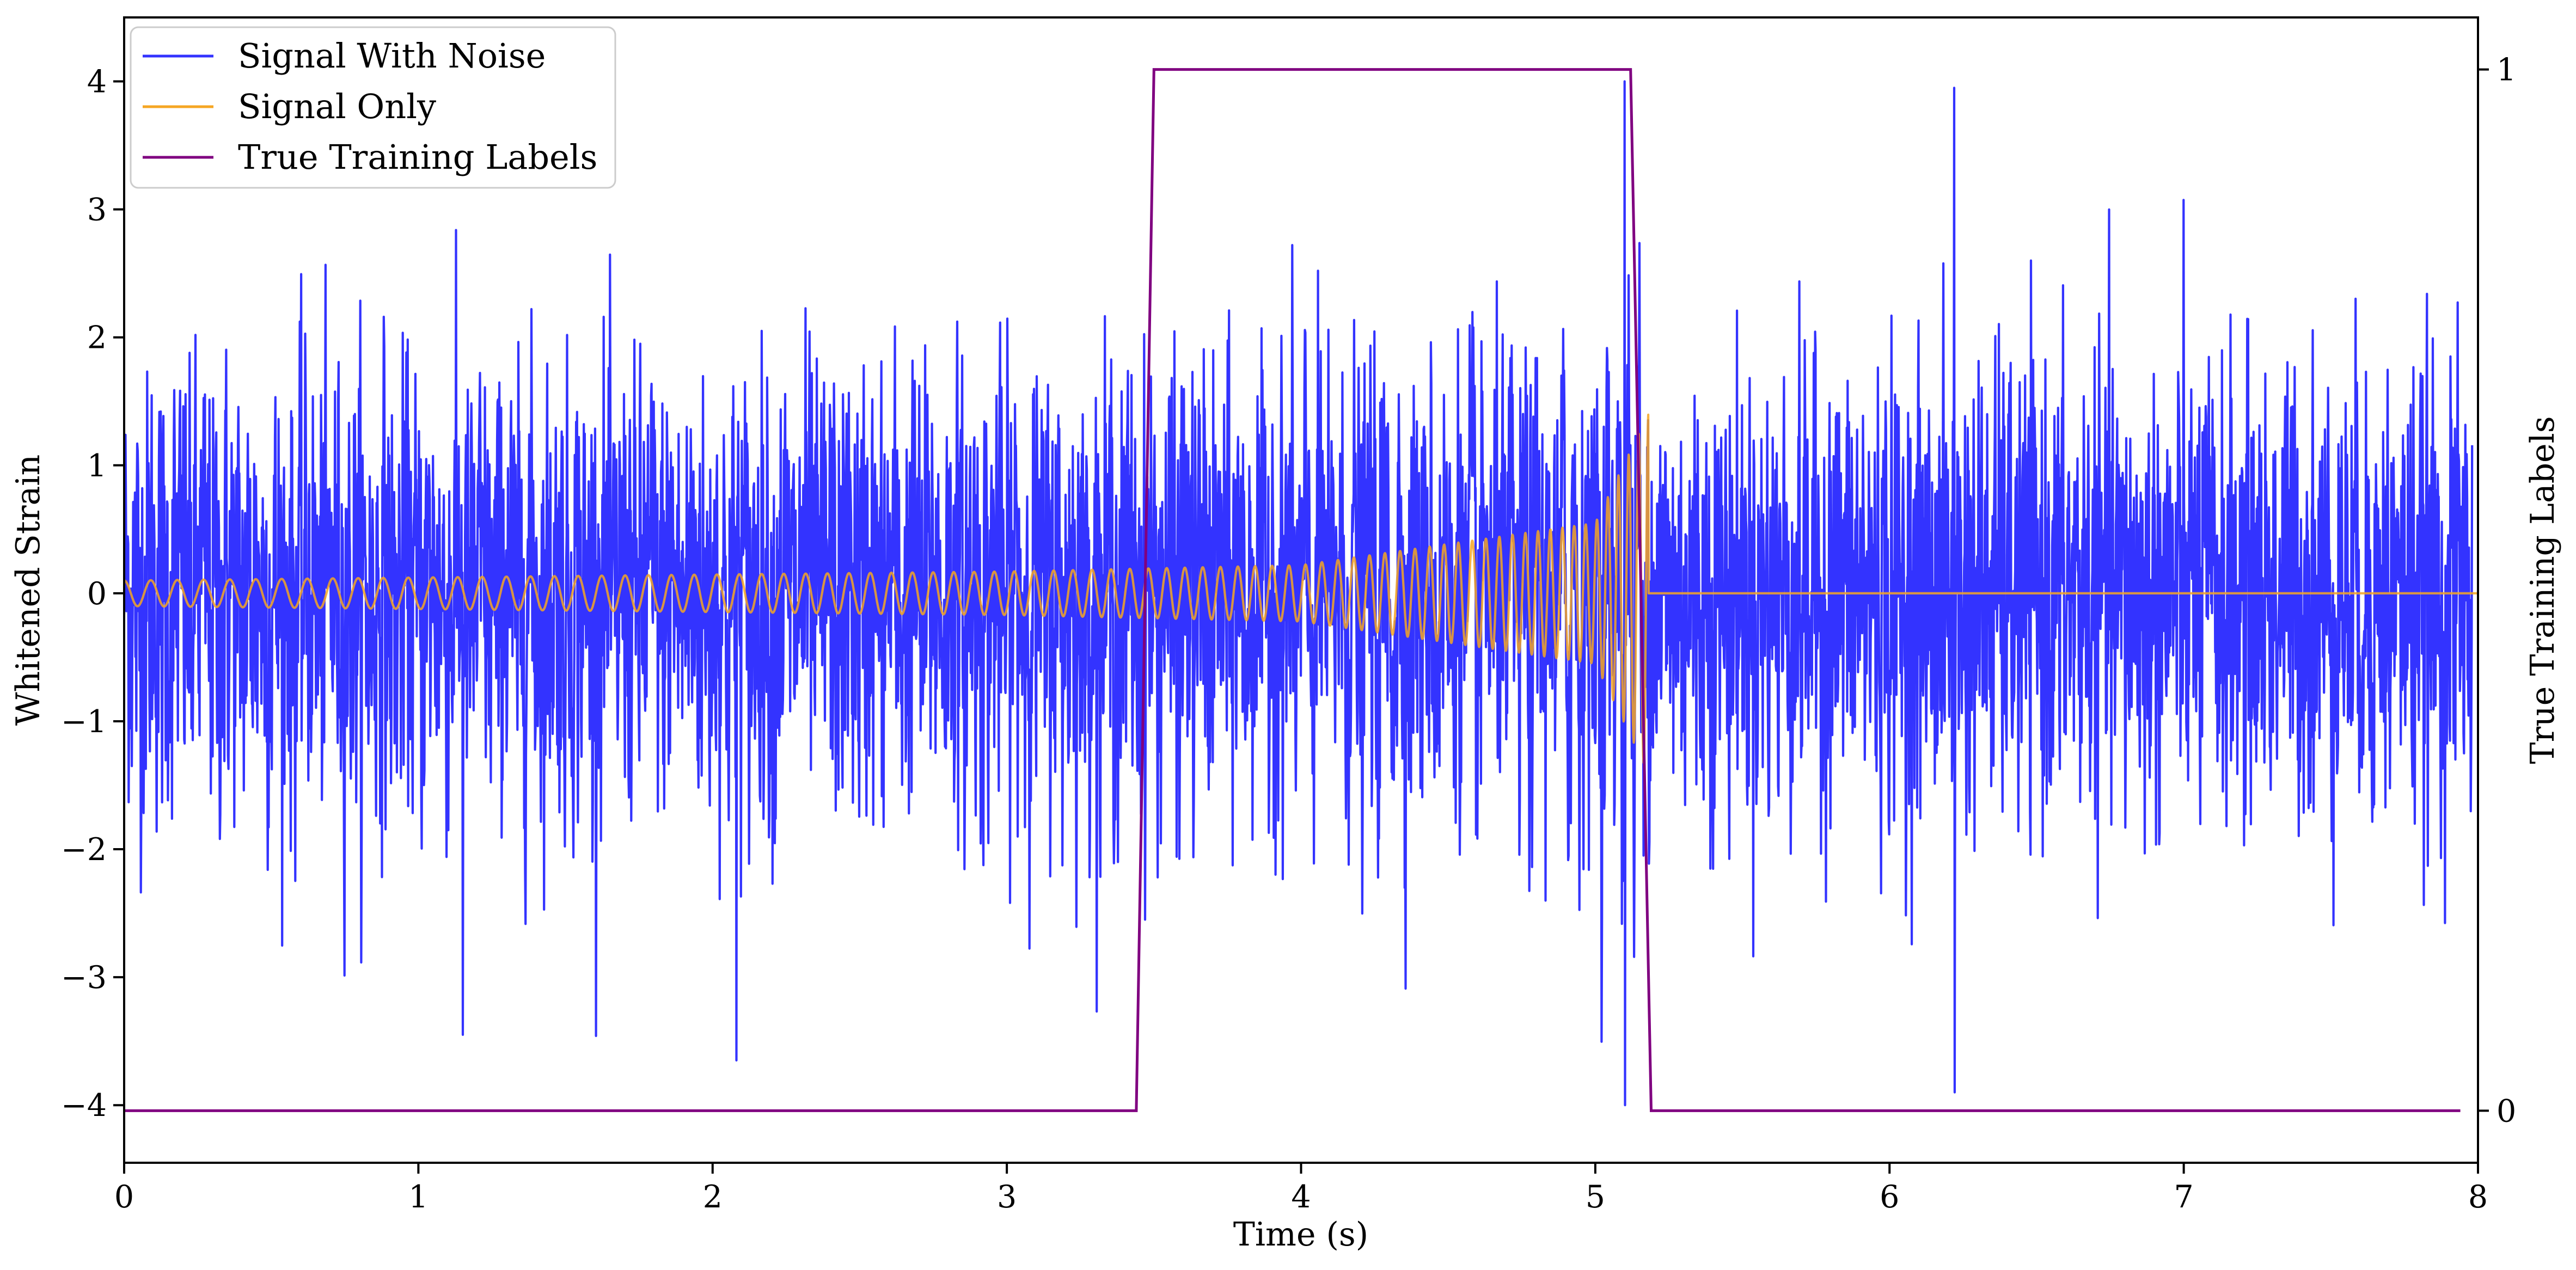 The height and width of the screenshot is (1270, 2576). What do you see at coordinates (97, 338) in the screenshot?
I see `y-tick-label: 2` at bounding box center [97, 338].